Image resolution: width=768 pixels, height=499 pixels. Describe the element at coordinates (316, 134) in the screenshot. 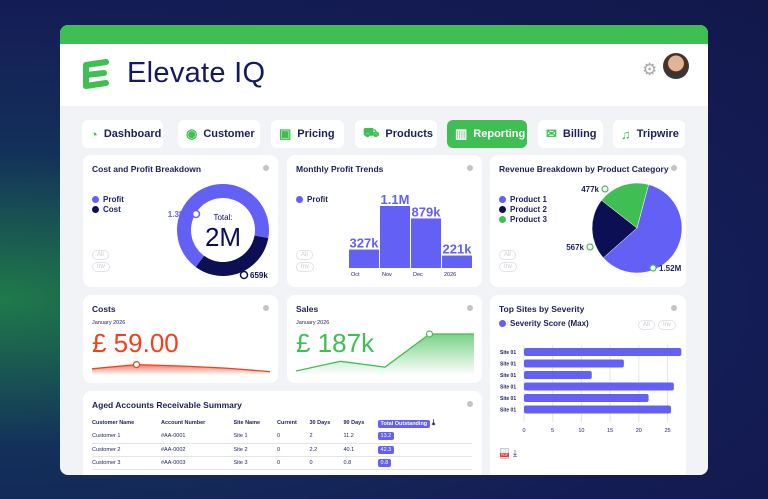

I see `tab-label: Pricing` at that location.